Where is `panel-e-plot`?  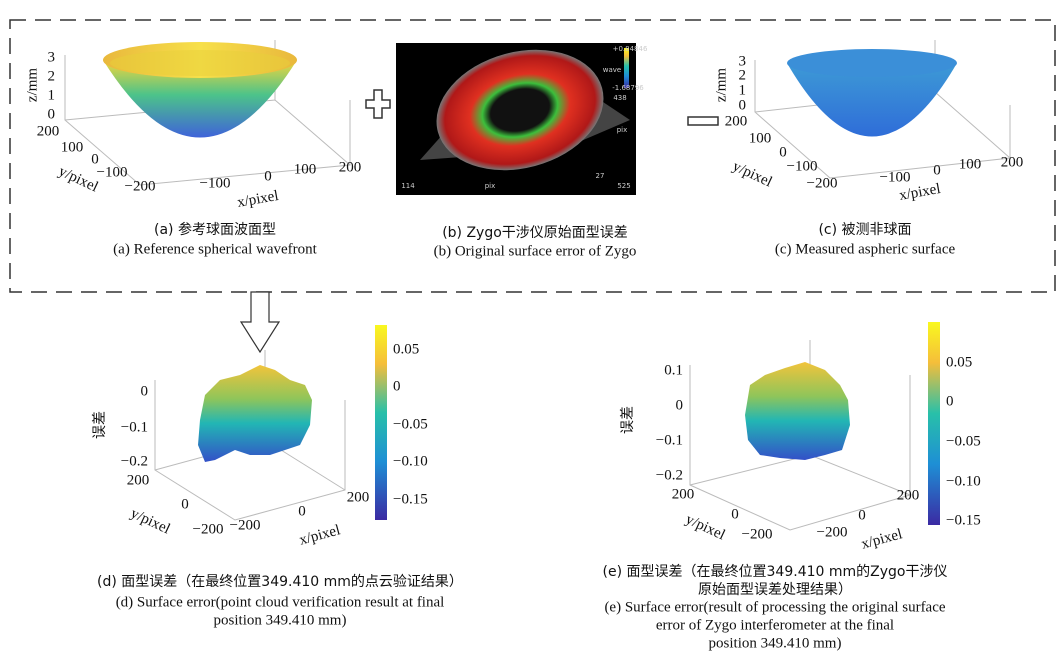
panel-e-plot is located at coordinates (814, 426).